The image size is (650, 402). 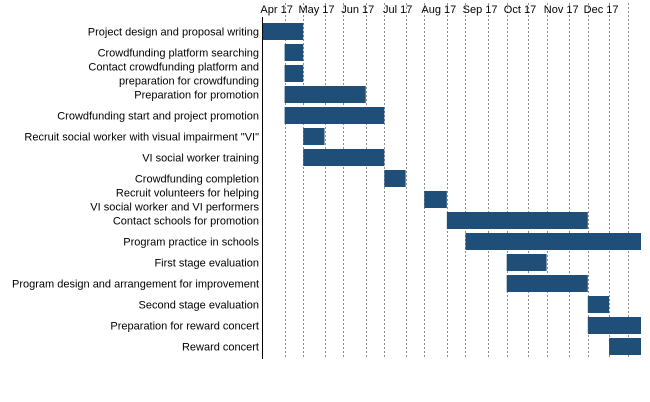 What do you see at coordinates (220, 348) in the screenshot?
I see `task-label: Reward concert` at bounding box center [220, 348].